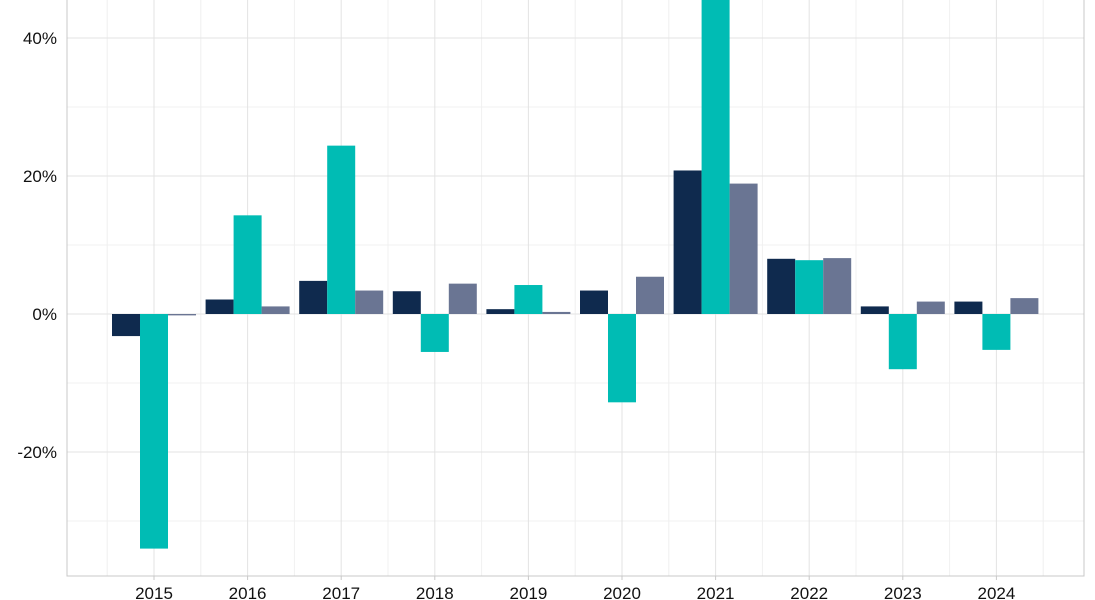 The image size is (1095, 600). What do you see at coordinates (622, 592) in the screenshot?
I see `x-tick-label: 2020` at bounding box center [622, 592].